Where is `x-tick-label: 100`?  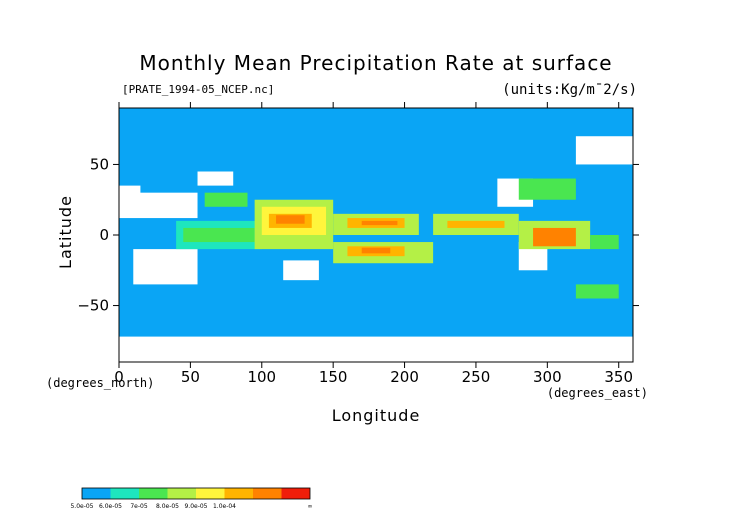
x-tick-label: 100 is located at coordinates (261, 377).